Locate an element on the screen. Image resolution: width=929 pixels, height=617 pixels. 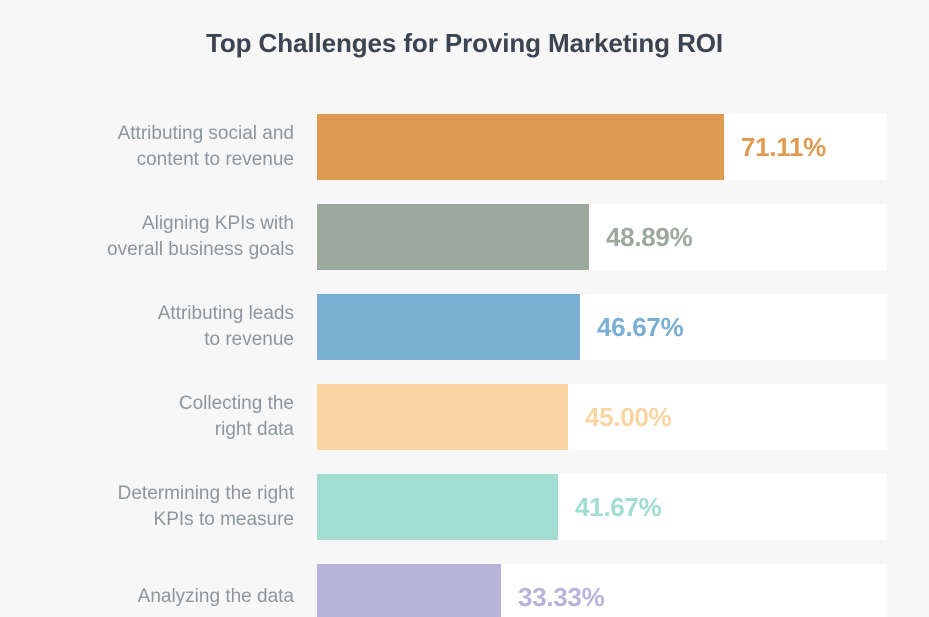
bar-category-label: Determining the right KPIs to measure is located at coordinates (205, 506).